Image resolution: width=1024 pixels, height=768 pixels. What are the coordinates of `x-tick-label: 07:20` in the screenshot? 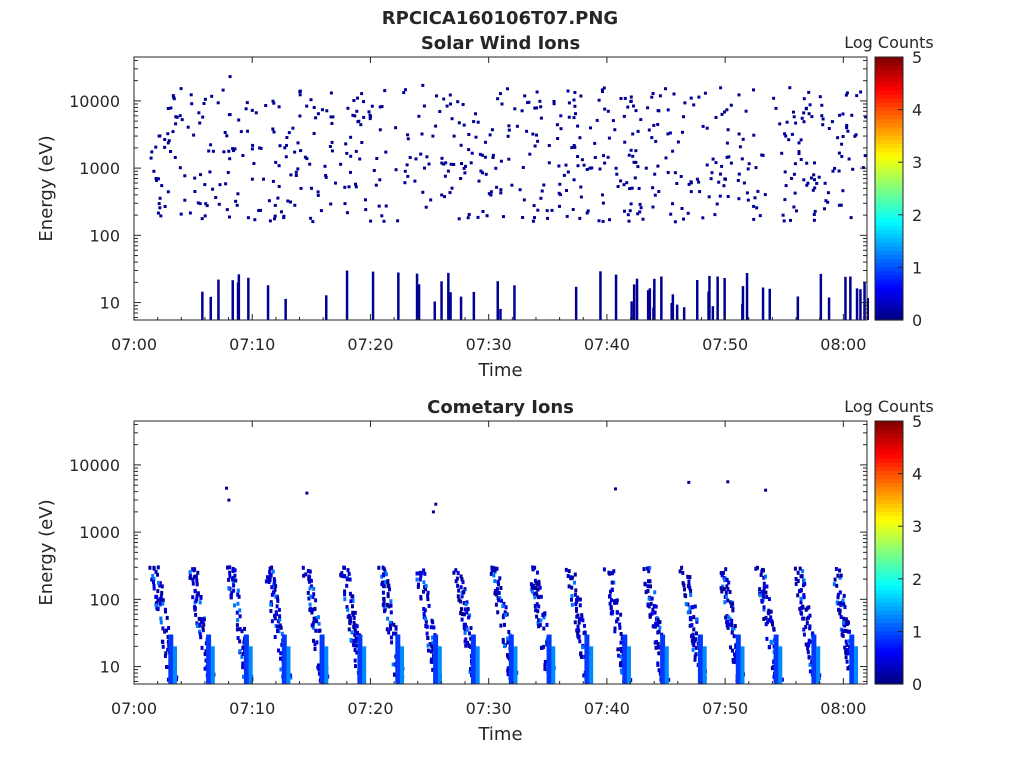 It's located at (370, 344).